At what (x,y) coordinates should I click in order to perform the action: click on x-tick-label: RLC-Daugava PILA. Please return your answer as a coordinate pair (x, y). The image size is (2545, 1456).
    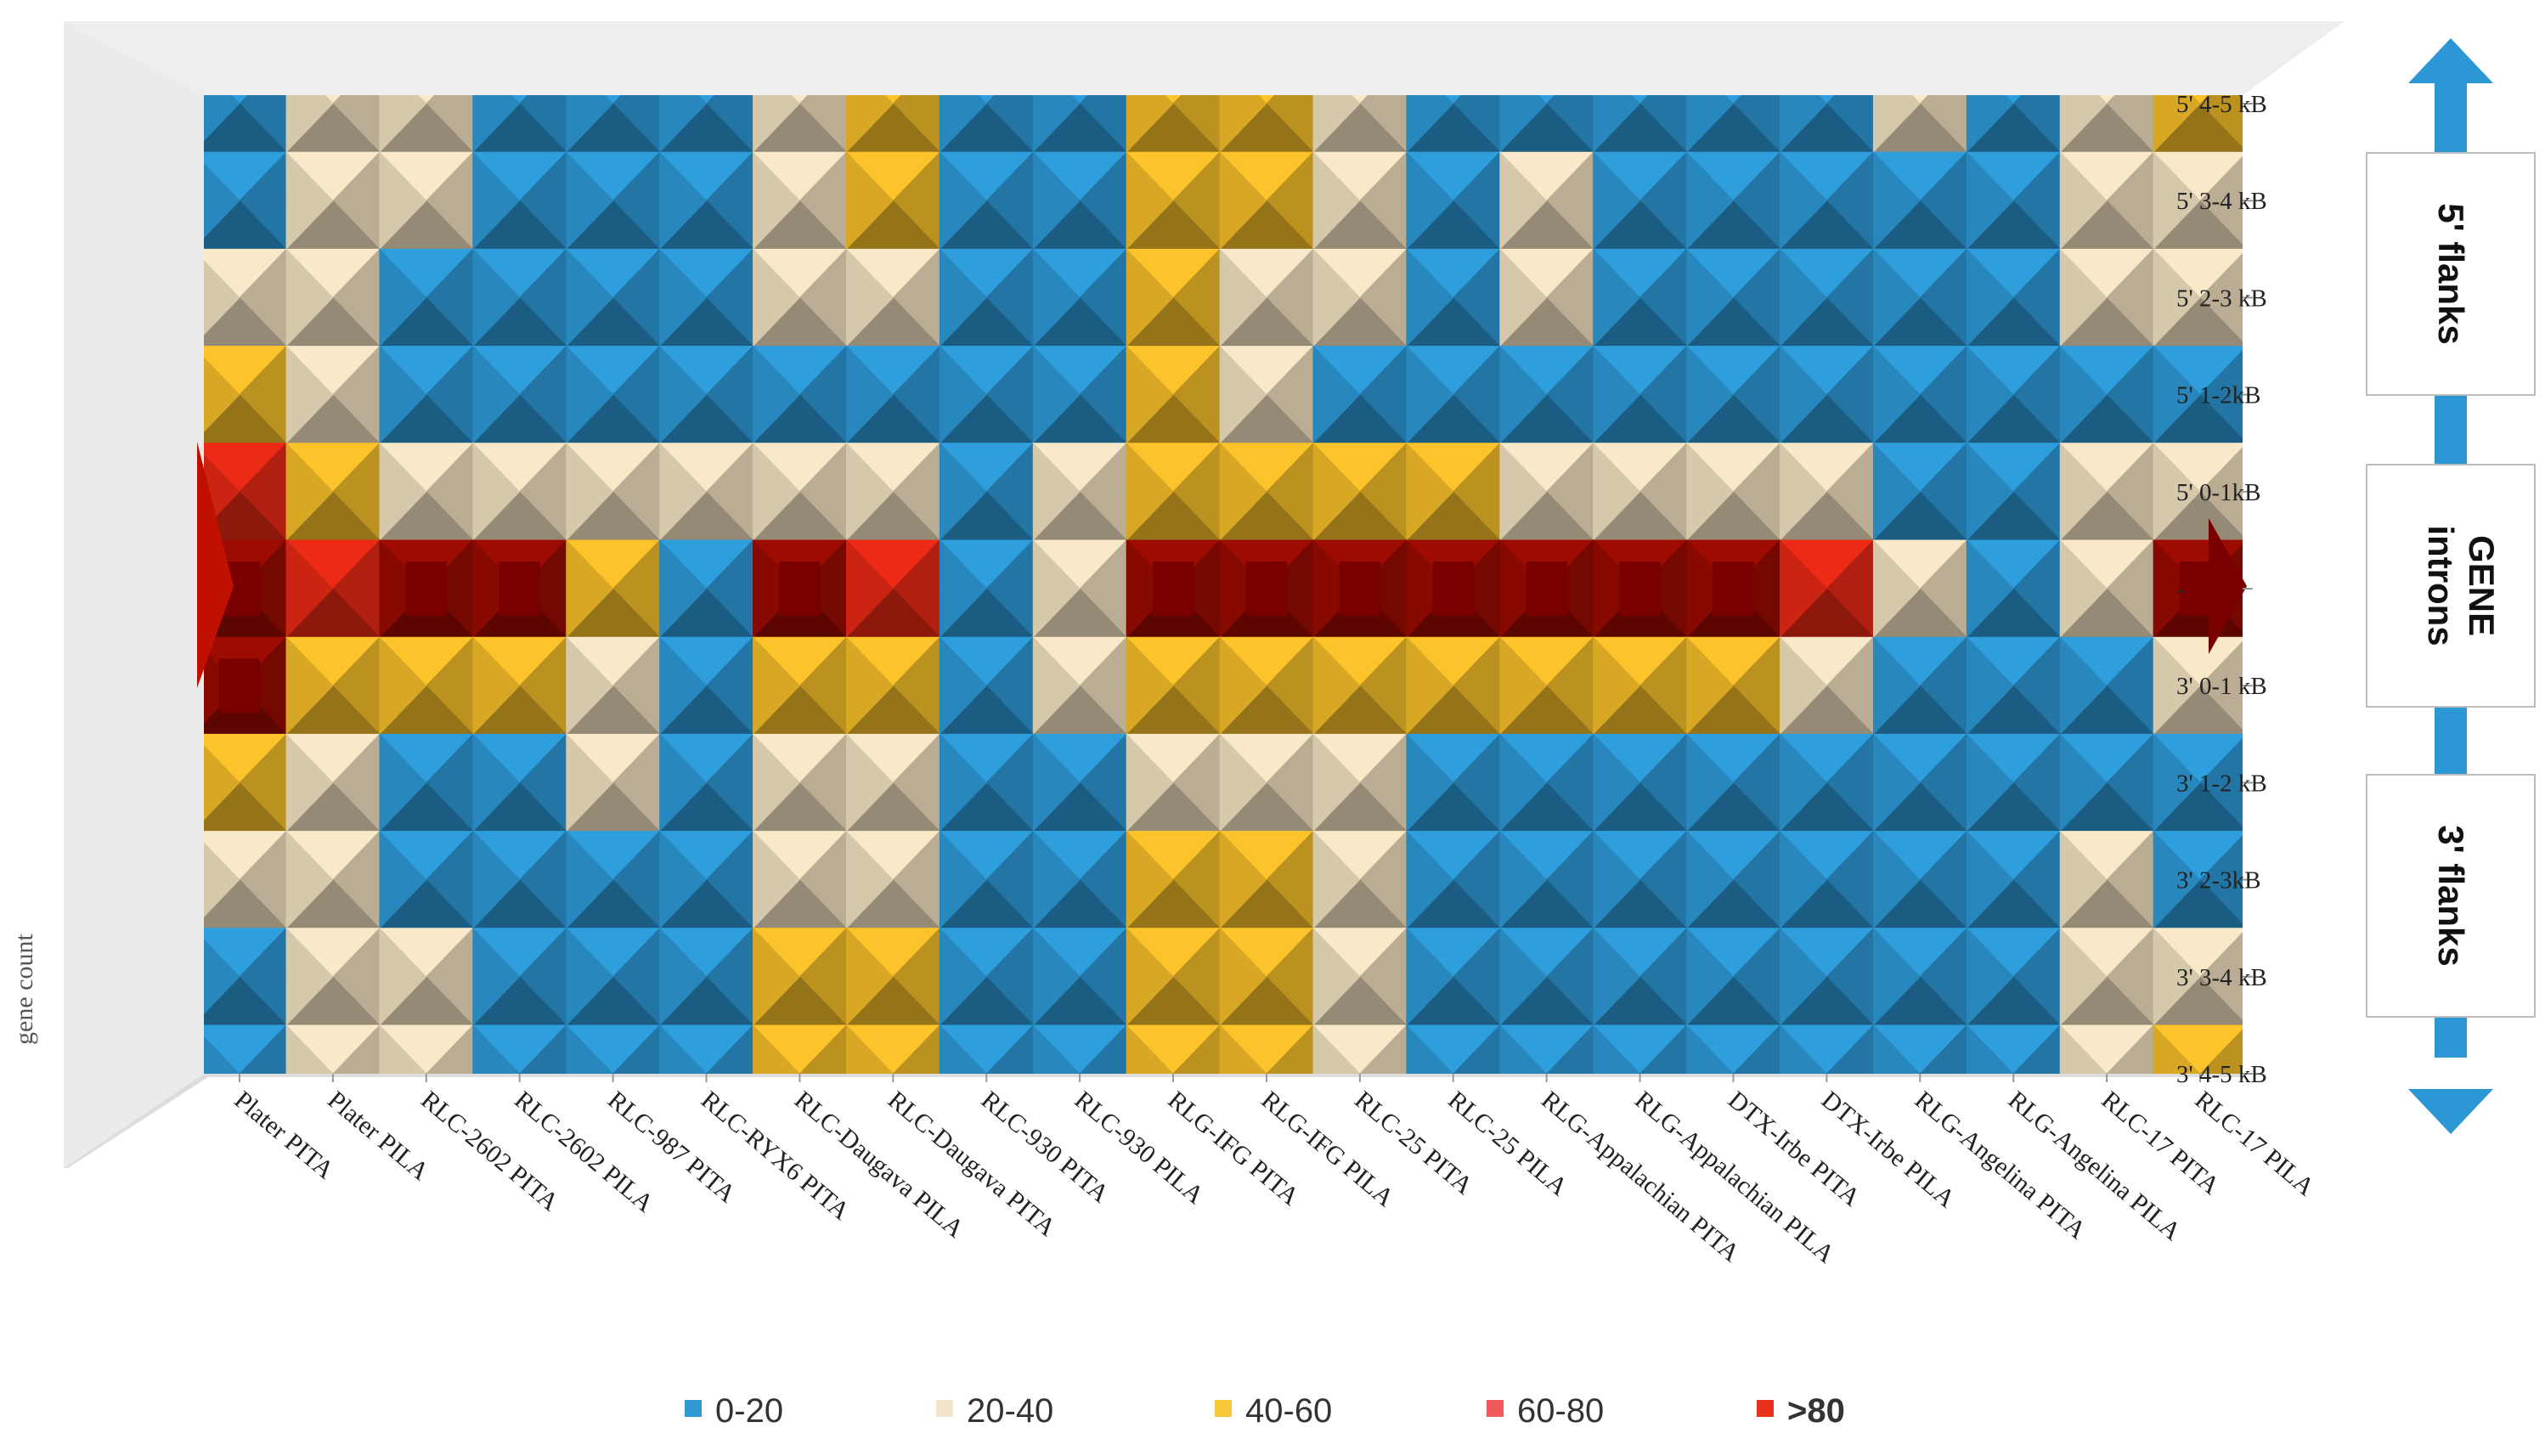
    Looking at the image, I should click on (879, 1165).